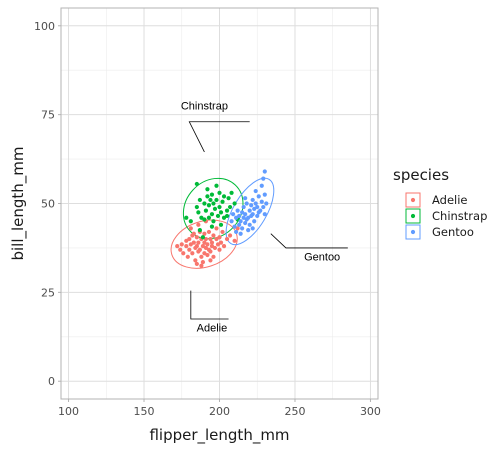 The height and width of the screenshot is (453, 504). Describe the element at coordinates (450, 200) in the screenshot. I see `legend-label: Adelie` at that location.